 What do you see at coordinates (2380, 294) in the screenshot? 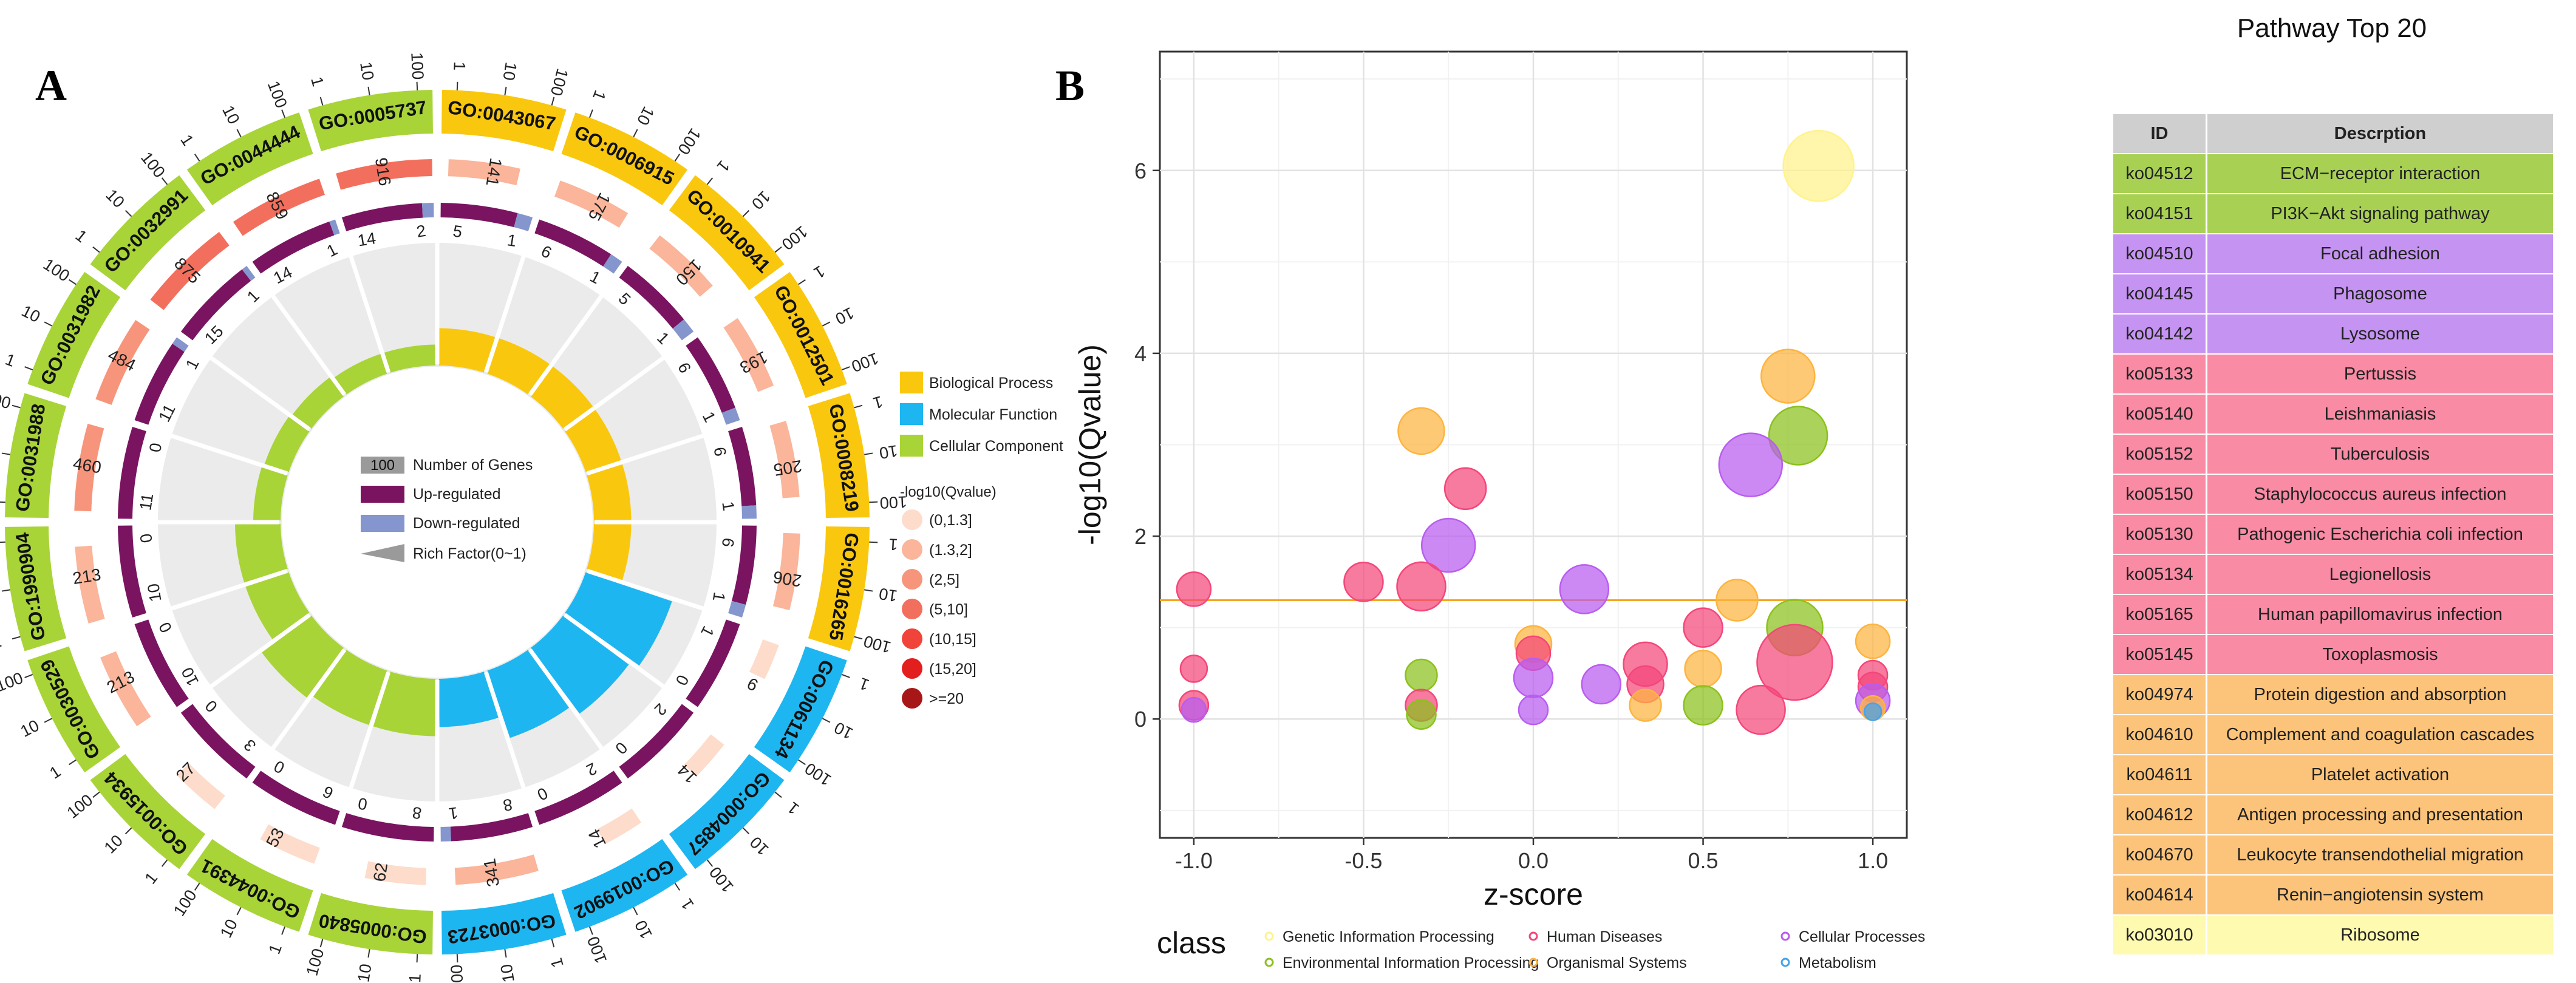
I see `pathway-description-cell: Phagosome` at bounding box center [2380, 294].